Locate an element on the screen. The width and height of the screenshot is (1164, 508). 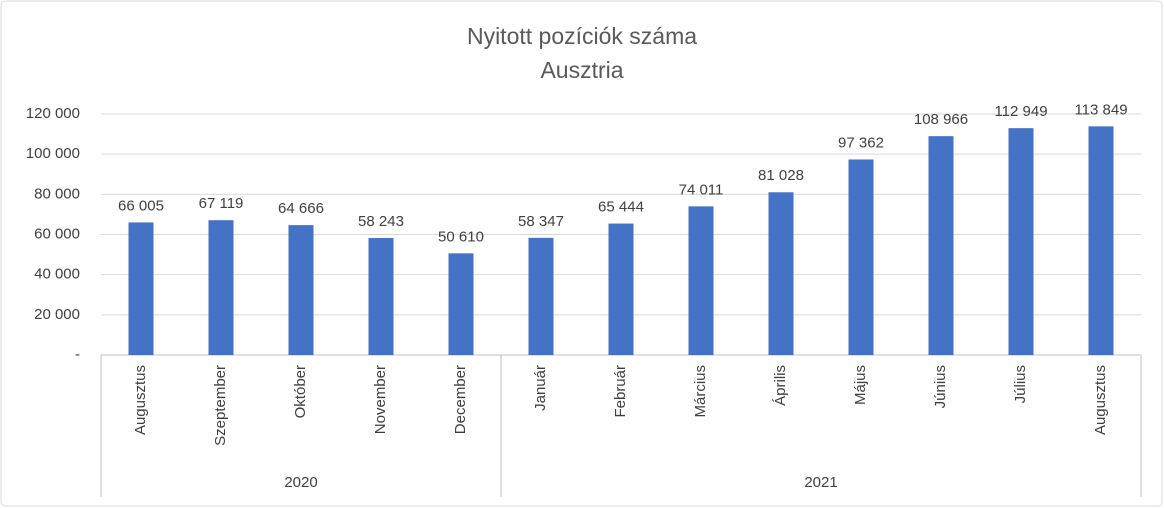
x-tick-label: December is located at coordinates (460, 399).